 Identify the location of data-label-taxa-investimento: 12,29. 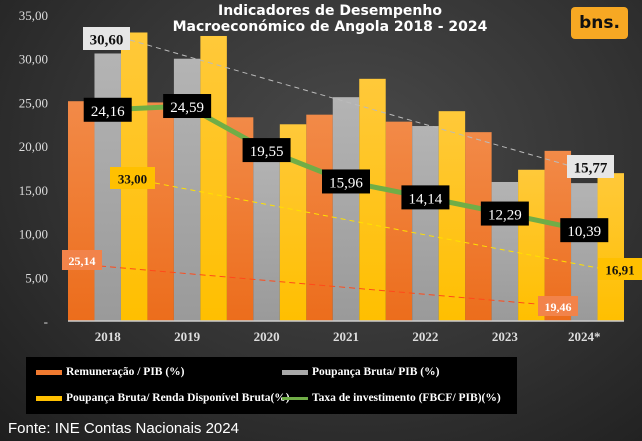
(505, 216).